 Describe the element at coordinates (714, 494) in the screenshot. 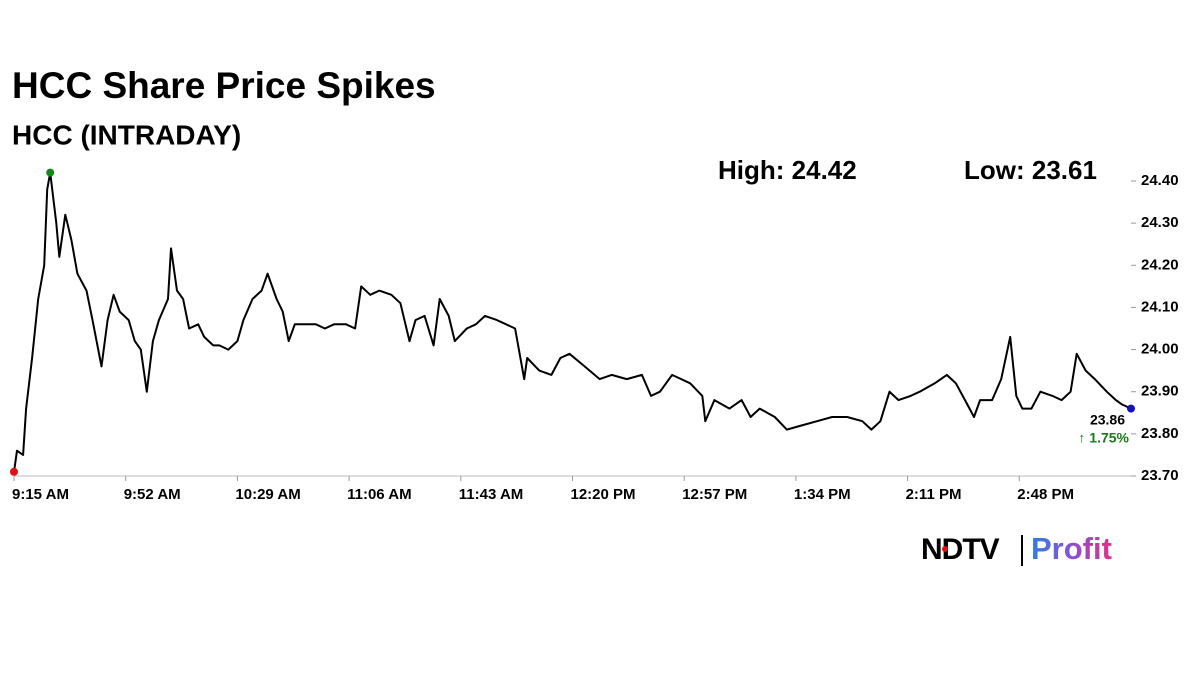

I see `x-tick-label: 12:57 PM` at that location.